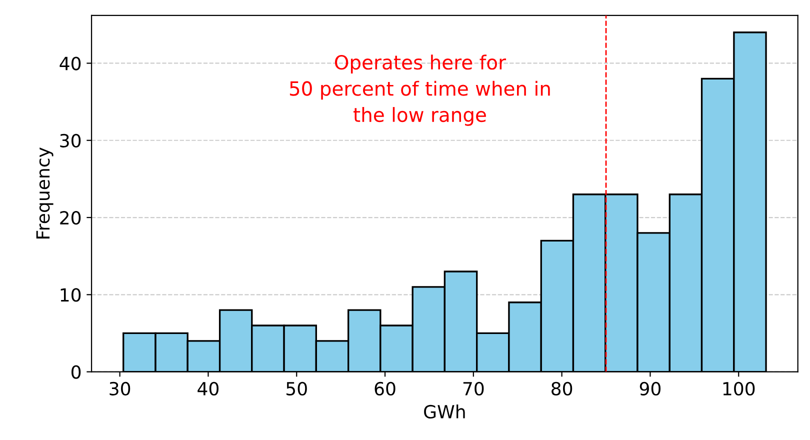  I want to click on x-tick-label: 30, so click(120, 389).